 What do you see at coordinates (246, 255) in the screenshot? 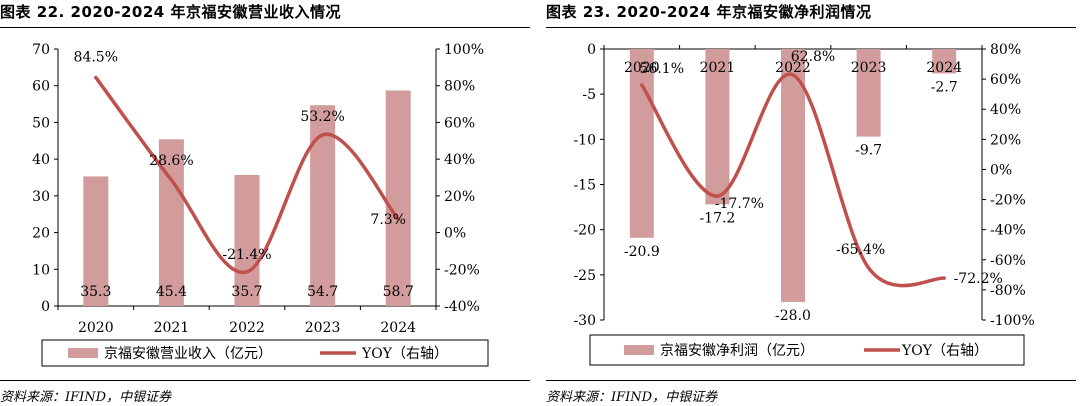
I see `yoy-data-label: -21.4%` at bounding box center [246, 255].